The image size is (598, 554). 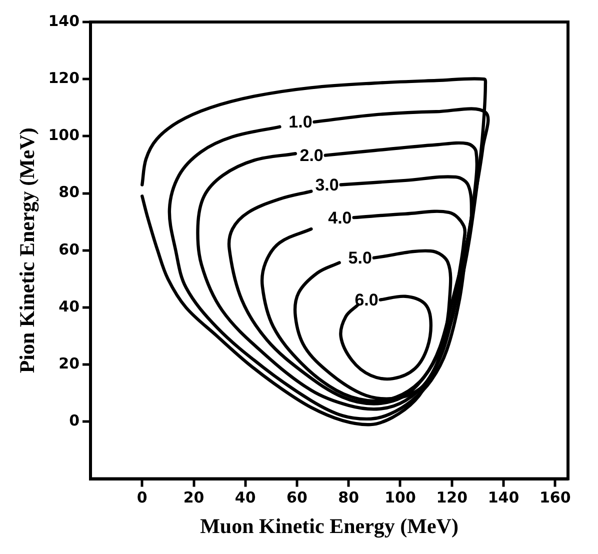 What do you see at coordinates (504, 497) in the screenshot?
I see `x-tick-label: 140` at bounding box center [504, 497].